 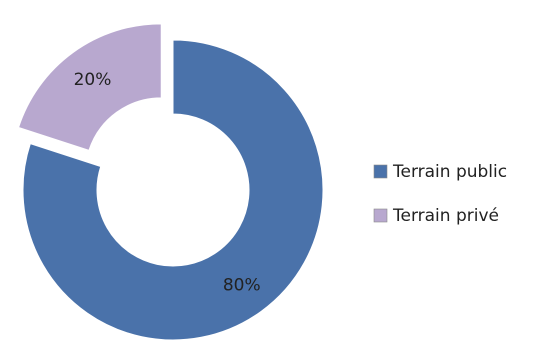 What do you see at coordinates (445, 216) in the screenshot?
I see `legend-label-terrain-prive: Terrain privé` at bounding box center [445, 216].